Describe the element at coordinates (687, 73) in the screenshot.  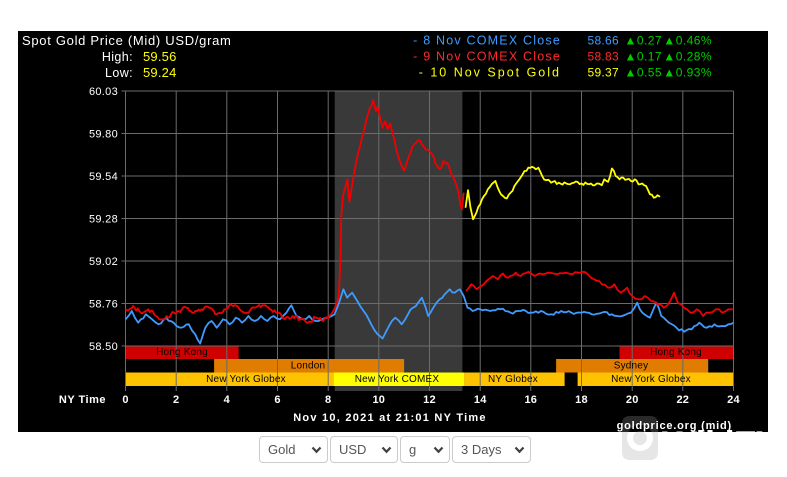
I see `svg-text: ▲0.93%` at that location.